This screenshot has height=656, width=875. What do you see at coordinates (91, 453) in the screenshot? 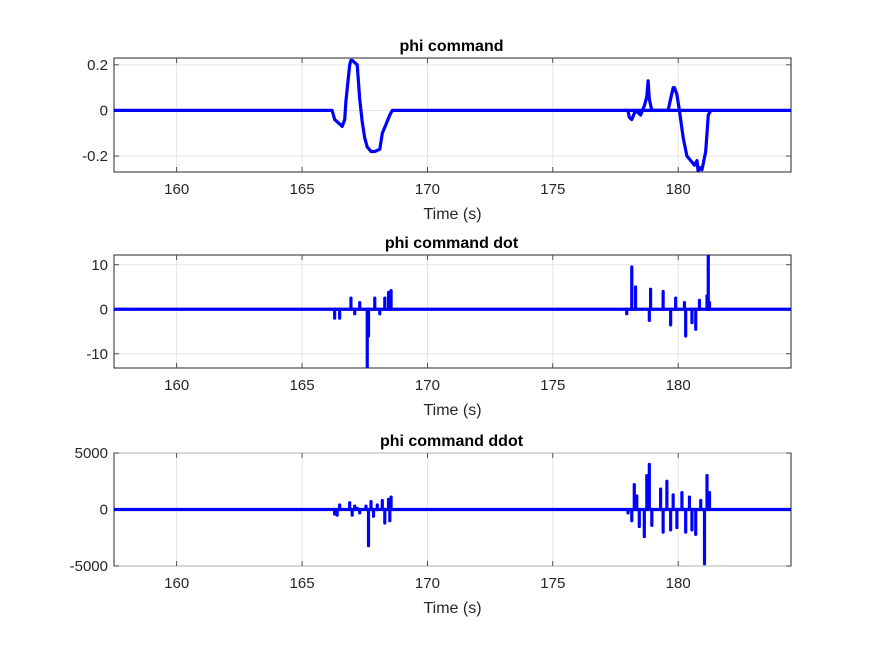
I see `y-tick-label: 5000` at bounding box center [91, 453].